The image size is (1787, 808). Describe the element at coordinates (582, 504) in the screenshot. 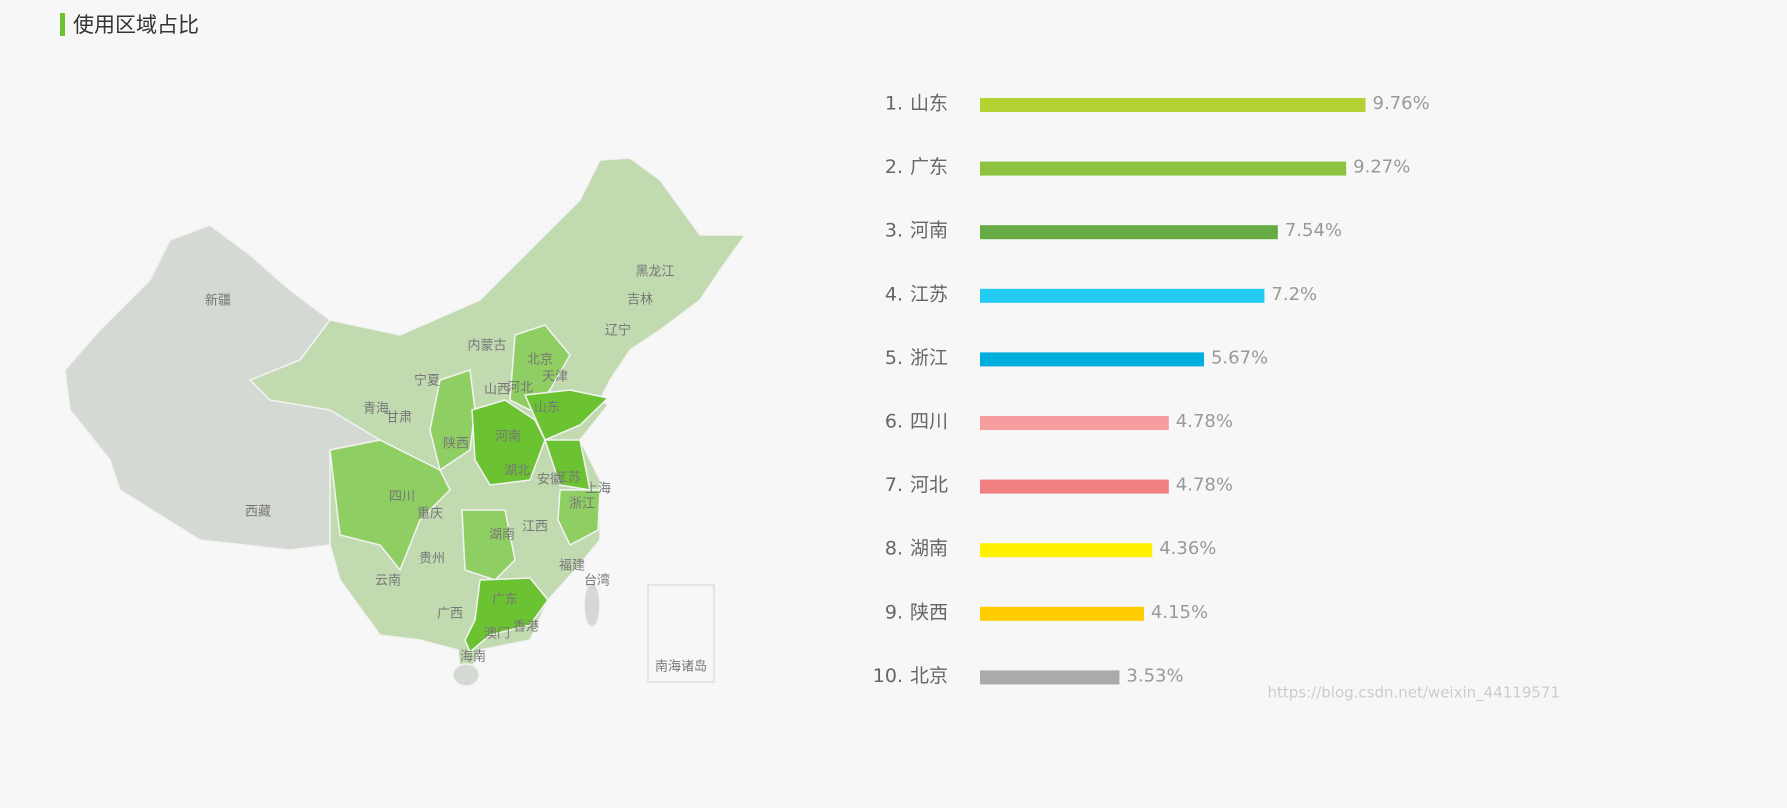

I see `map-label: 浙江` at that location.